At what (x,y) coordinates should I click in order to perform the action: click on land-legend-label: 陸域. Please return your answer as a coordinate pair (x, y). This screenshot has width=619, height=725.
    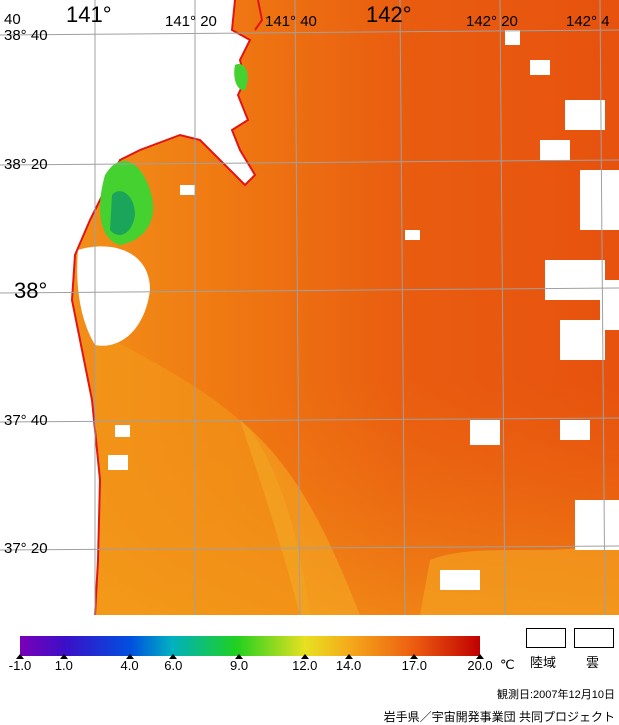
    Looking at the image, I should click on (543, 662).